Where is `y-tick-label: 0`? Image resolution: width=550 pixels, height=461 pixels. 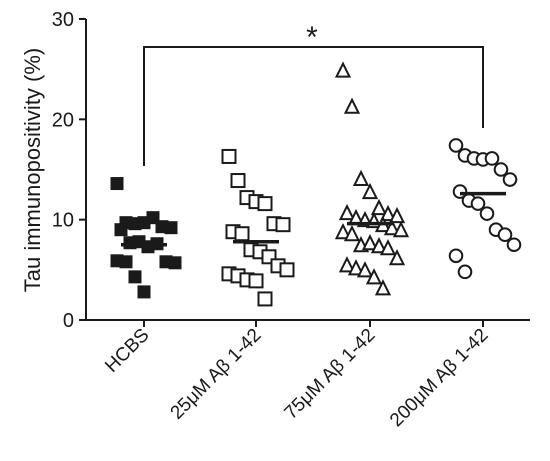 y-tick-label: 0 is located at coordinates (68, 321).